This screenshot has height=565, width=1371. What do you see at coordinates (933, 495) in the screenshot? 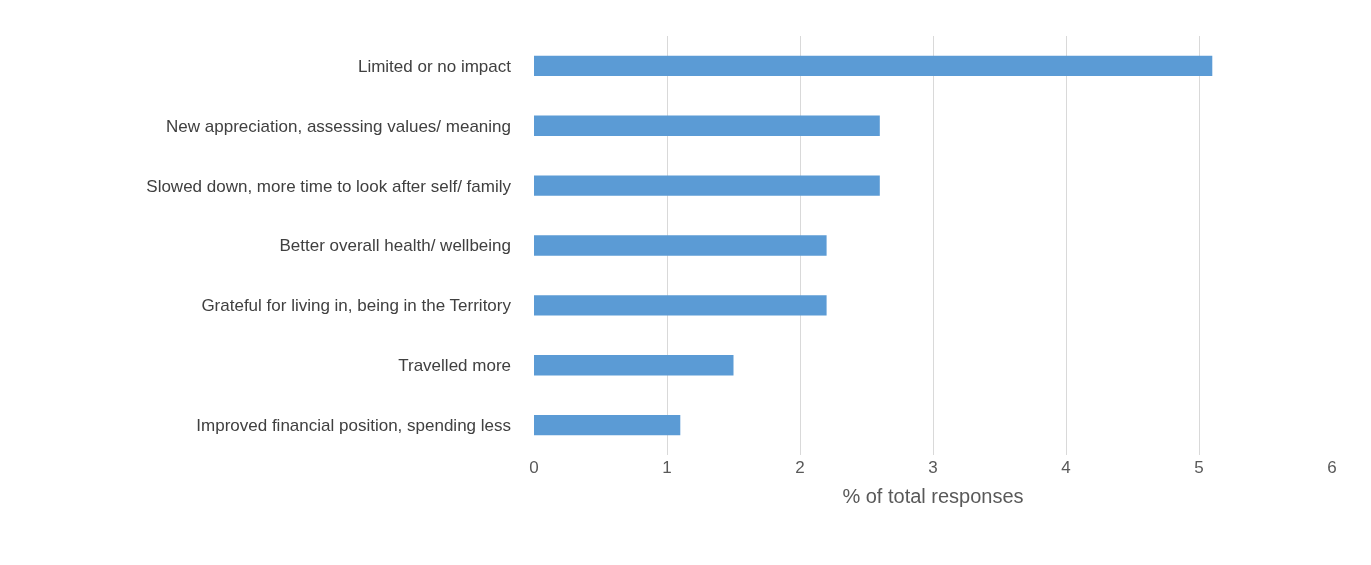
I see `x-axis-title: % of total responses` at bounding box center [933, 495].